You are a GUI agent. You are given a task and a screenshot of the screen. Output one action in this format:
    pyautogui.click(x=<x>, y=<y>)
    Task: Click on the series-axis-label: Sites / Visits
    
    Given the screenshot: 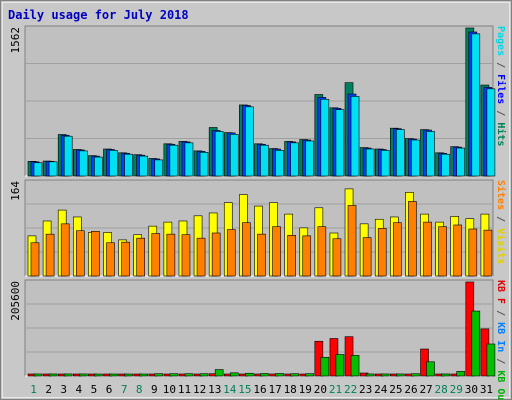 What is the action you would take?
    pyautogui.click(x=501, y=222)
    